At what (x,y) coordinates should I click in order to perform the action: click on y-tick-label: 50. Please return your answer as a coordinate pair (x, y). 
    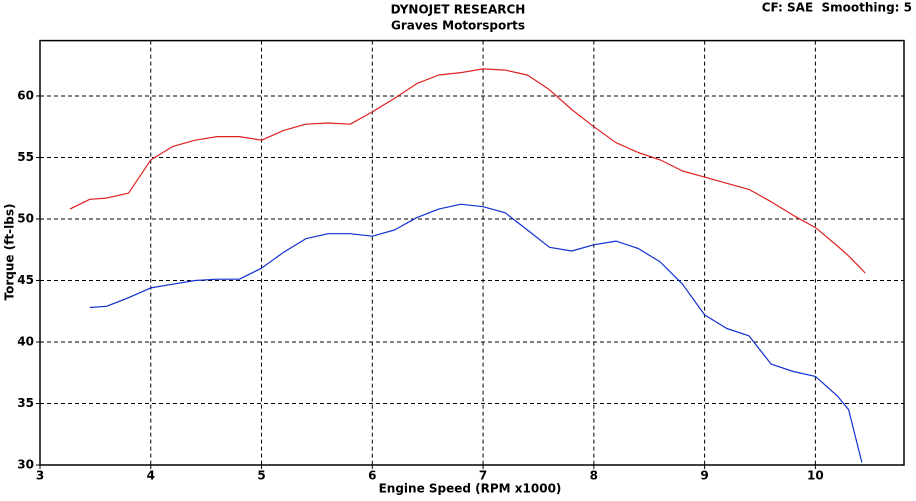
    Looking at the image, I should click on (25, 218).